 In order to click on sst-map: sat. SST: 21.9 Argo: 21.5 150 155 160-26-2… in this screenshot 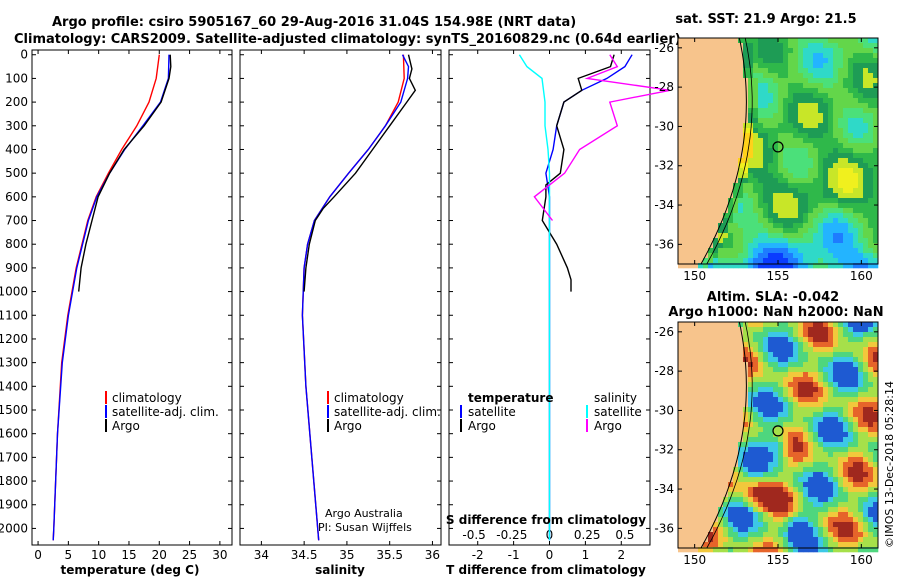, I will do `click(766, 147)`.